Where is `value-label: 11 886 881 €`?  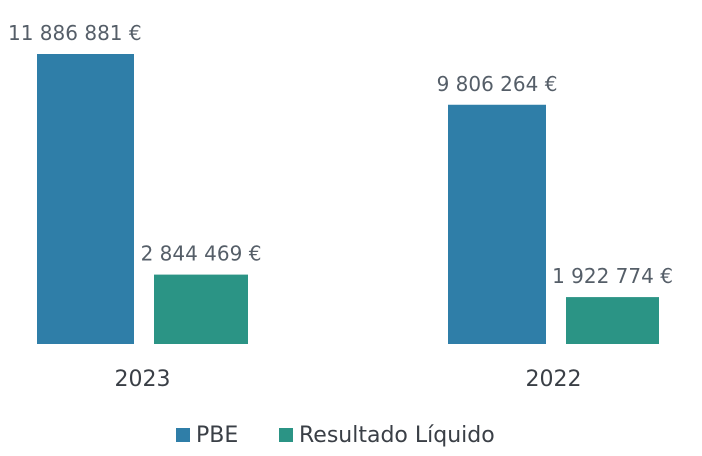 value-label: 11 886 881 € is located at coordinates (75, 33).